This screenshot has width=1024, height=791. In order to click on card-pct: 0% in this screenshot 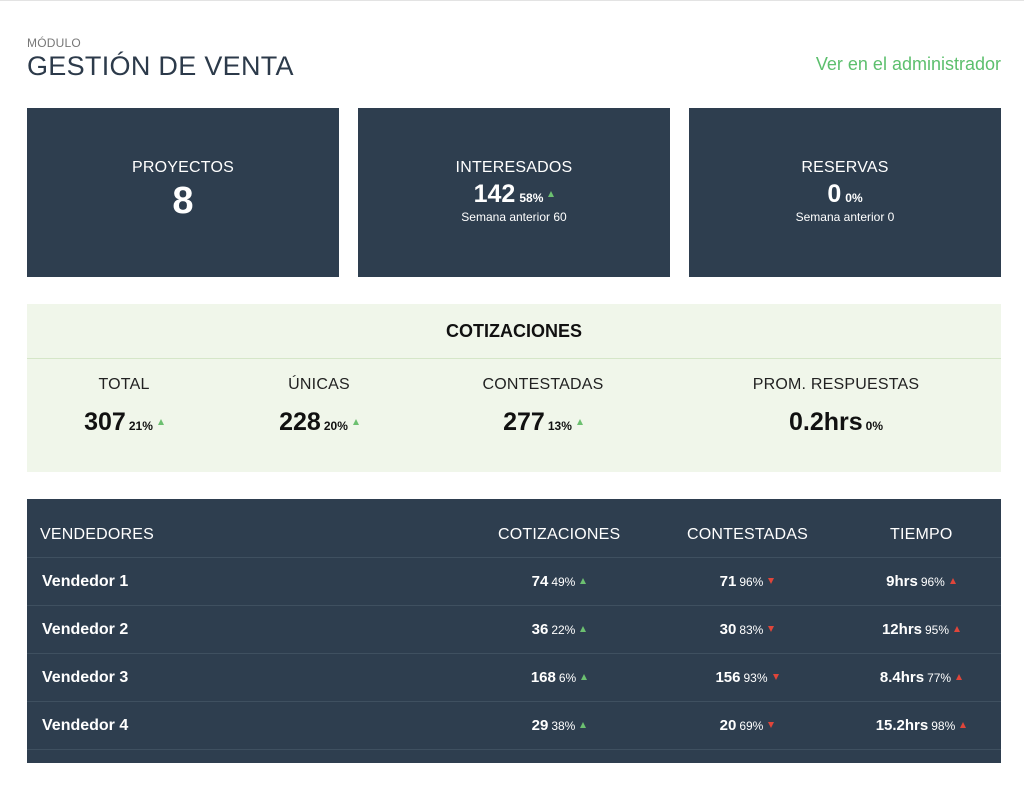, I will do `click(854, 198)`.